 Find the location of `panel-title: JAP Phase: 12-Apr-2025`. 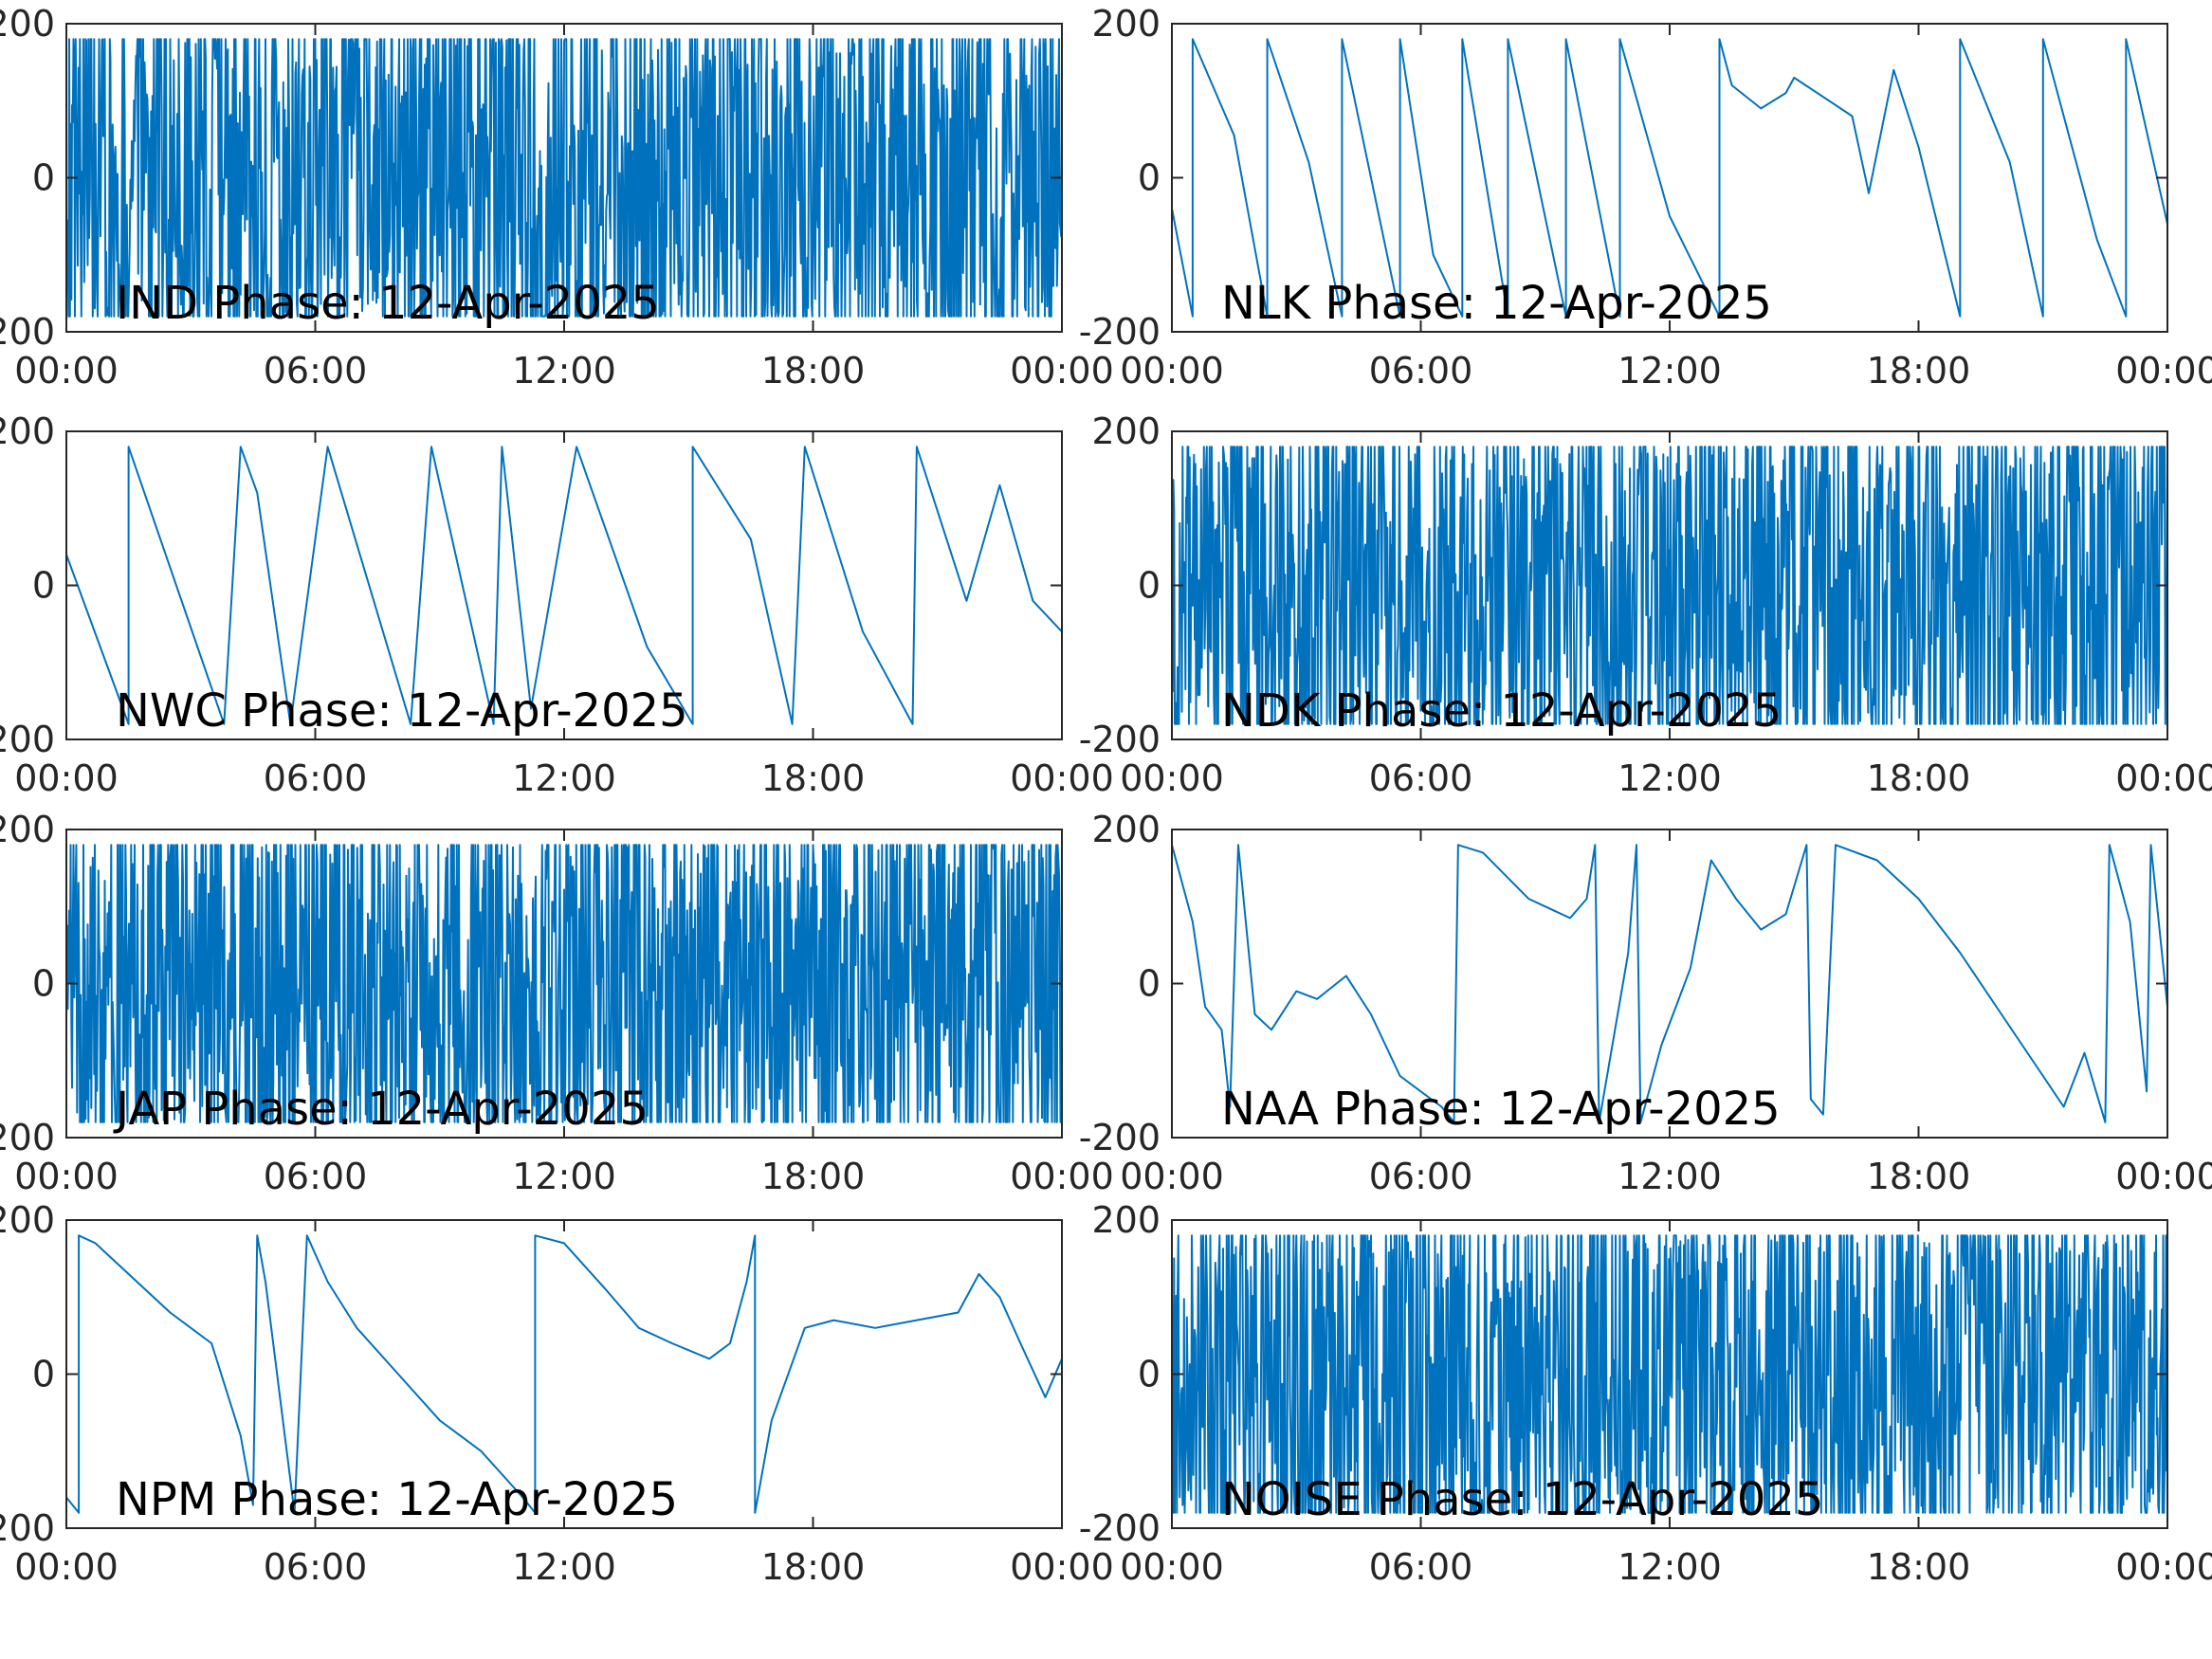

panel-title: JAP Phase: 12-Apr-2025 is located at coordinates (381, 1109).